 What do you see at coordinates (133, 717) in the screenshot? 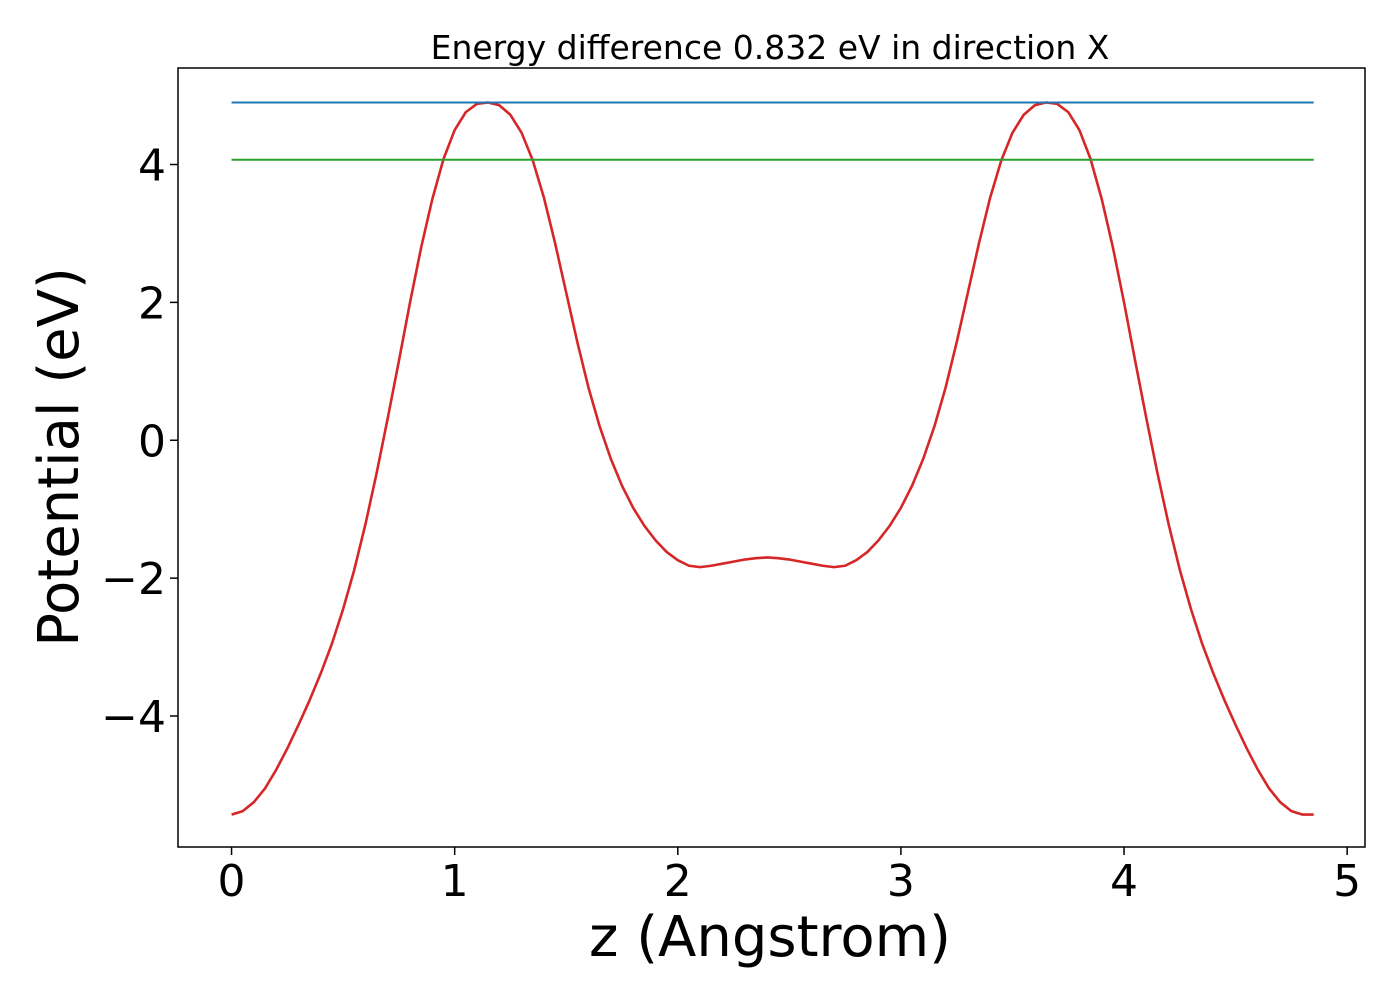
I see `y-tick-label: −4` at bounding box center [133, 717].